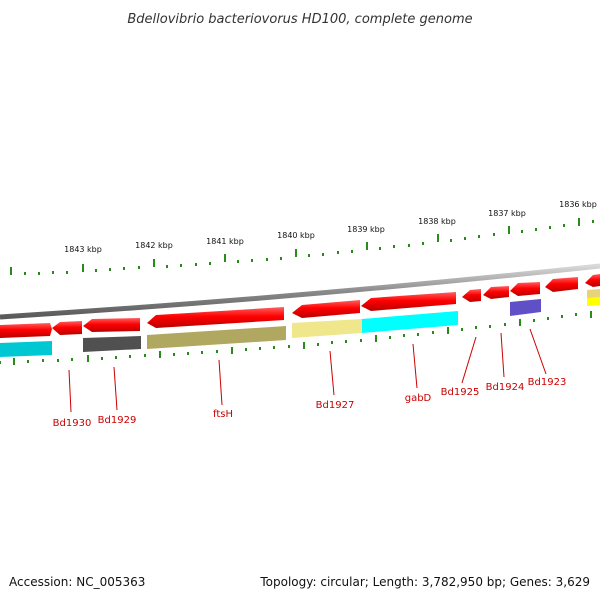  I want to click on kbp-label: 1837 kbp, so click(507, 213).